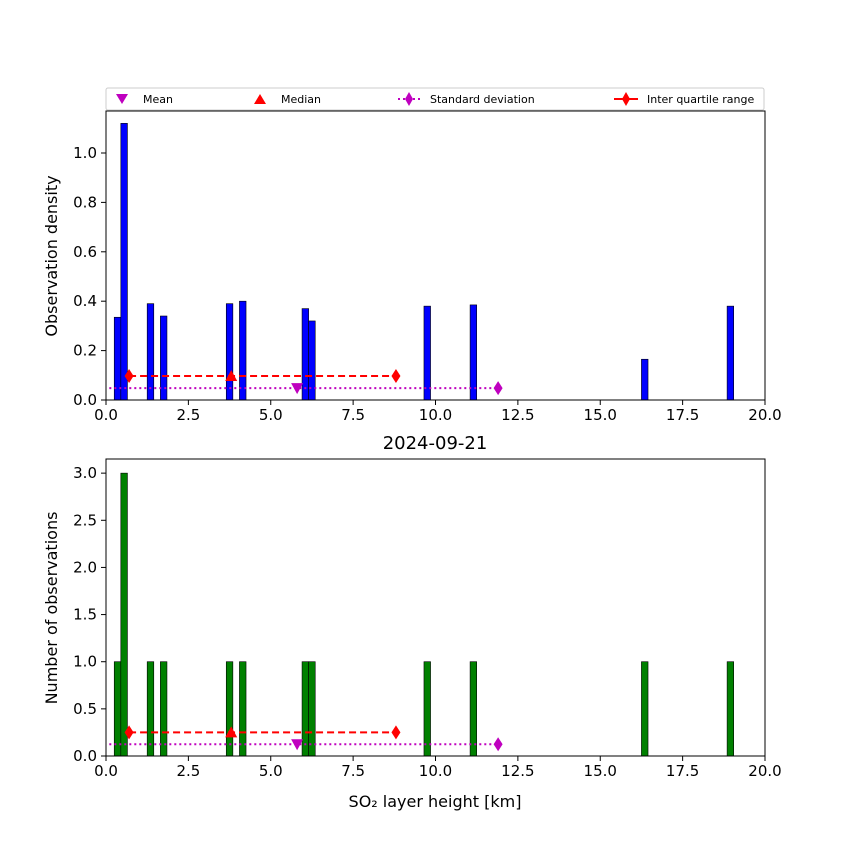  Describe the element at coordinates (51, 255) in the screenshot. I see `y-axis-label: Observation density` at that location.